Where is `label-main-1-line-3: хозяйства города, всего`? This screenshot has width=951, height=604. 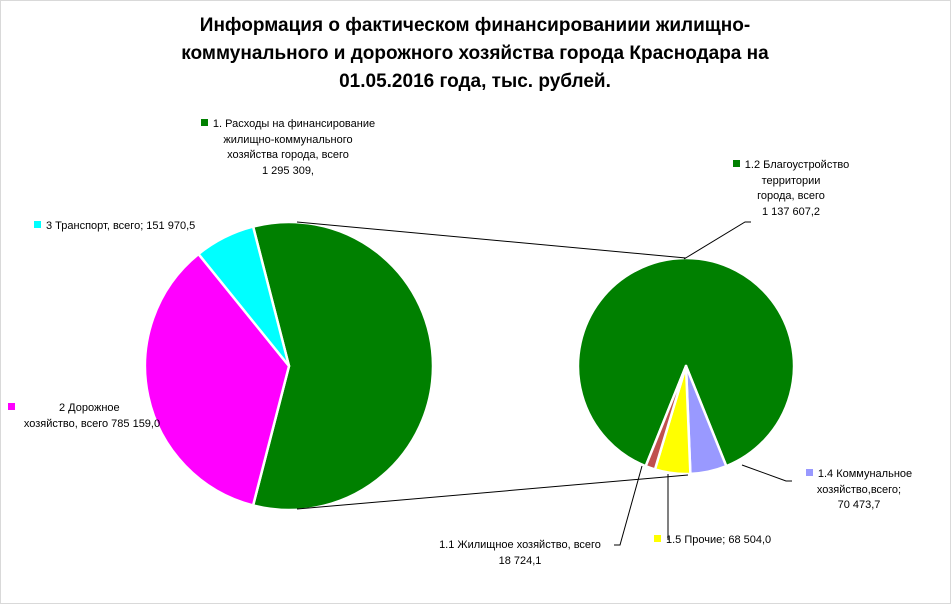 label-main-1-line-3: хозяйства города, всего is located at coordinates (288, 155).